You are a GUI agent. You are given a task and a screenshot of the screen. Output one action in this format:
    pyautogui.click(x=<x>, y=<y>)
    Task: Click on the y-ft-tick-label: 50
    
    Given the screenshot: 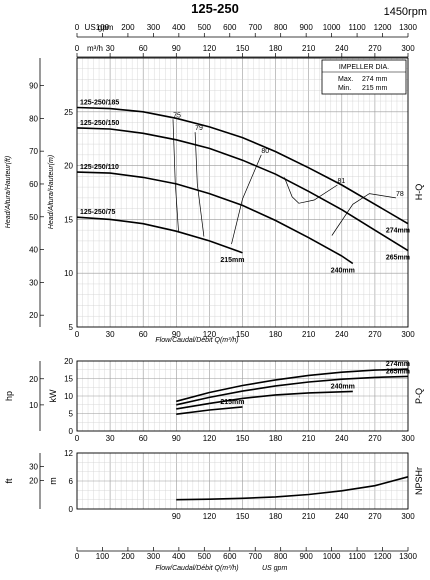 What is the action you would take?
    pyautogui.click(x=33, y=217)
    